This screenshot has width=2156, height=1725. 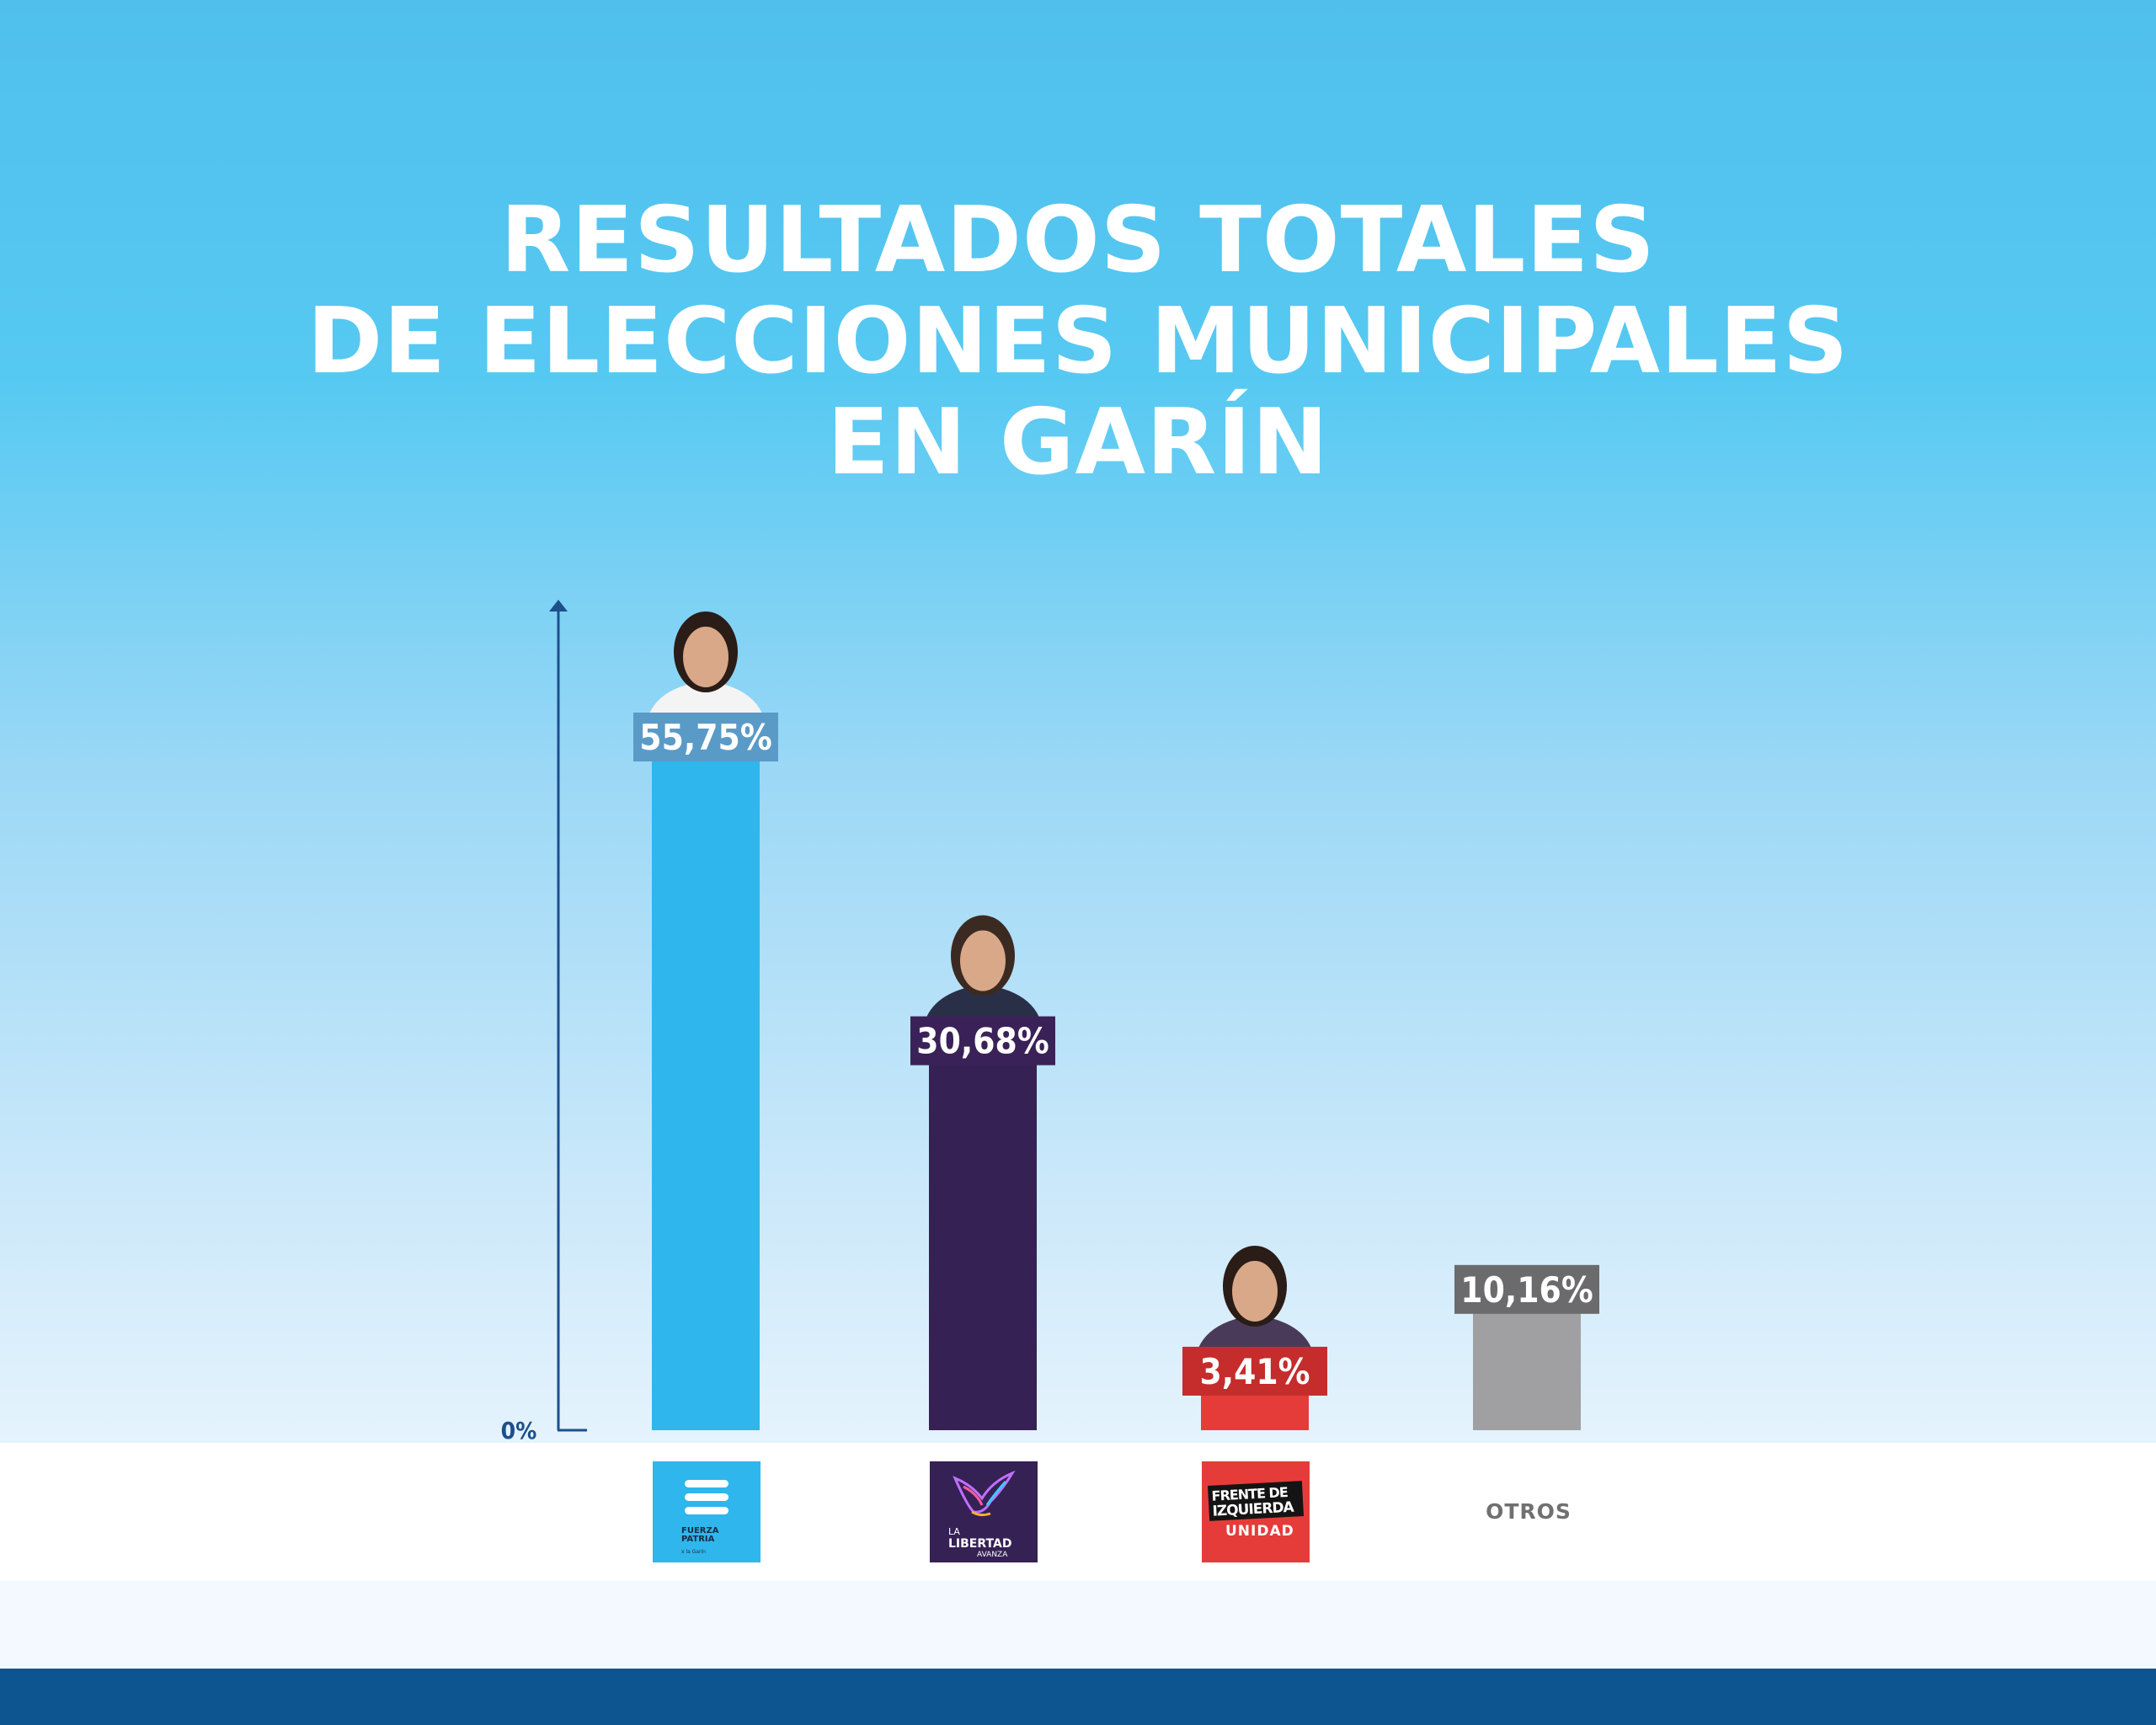 I want to click on title-line-2: DE ELECCIONES MUNICIPALES, so click(x=1078, y=341).